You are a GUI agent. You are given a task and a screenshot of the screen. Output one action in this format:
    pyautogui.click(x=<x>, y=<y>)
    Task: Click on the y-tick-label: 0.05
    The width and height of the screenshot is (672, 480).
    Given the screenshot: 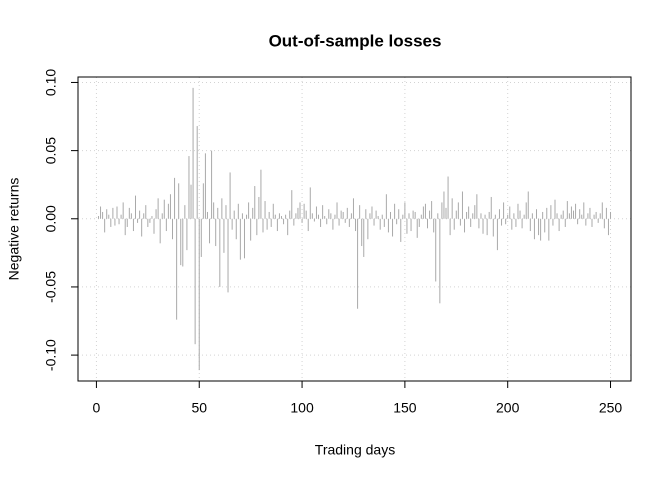 What is the action you would take?
    pyautogui.click(x=51, y=150)
    